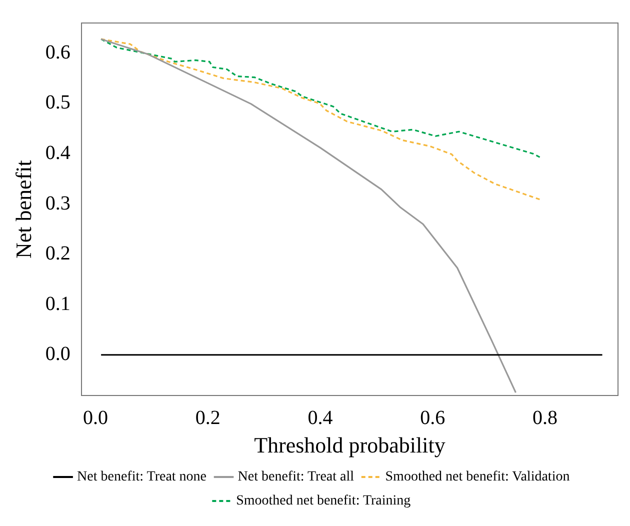 This screenshot has width=630, height=526. Describe the element at coordinates (350, 445) in the screenshot. I see `x-axis-title: Threshold probability` at that location.